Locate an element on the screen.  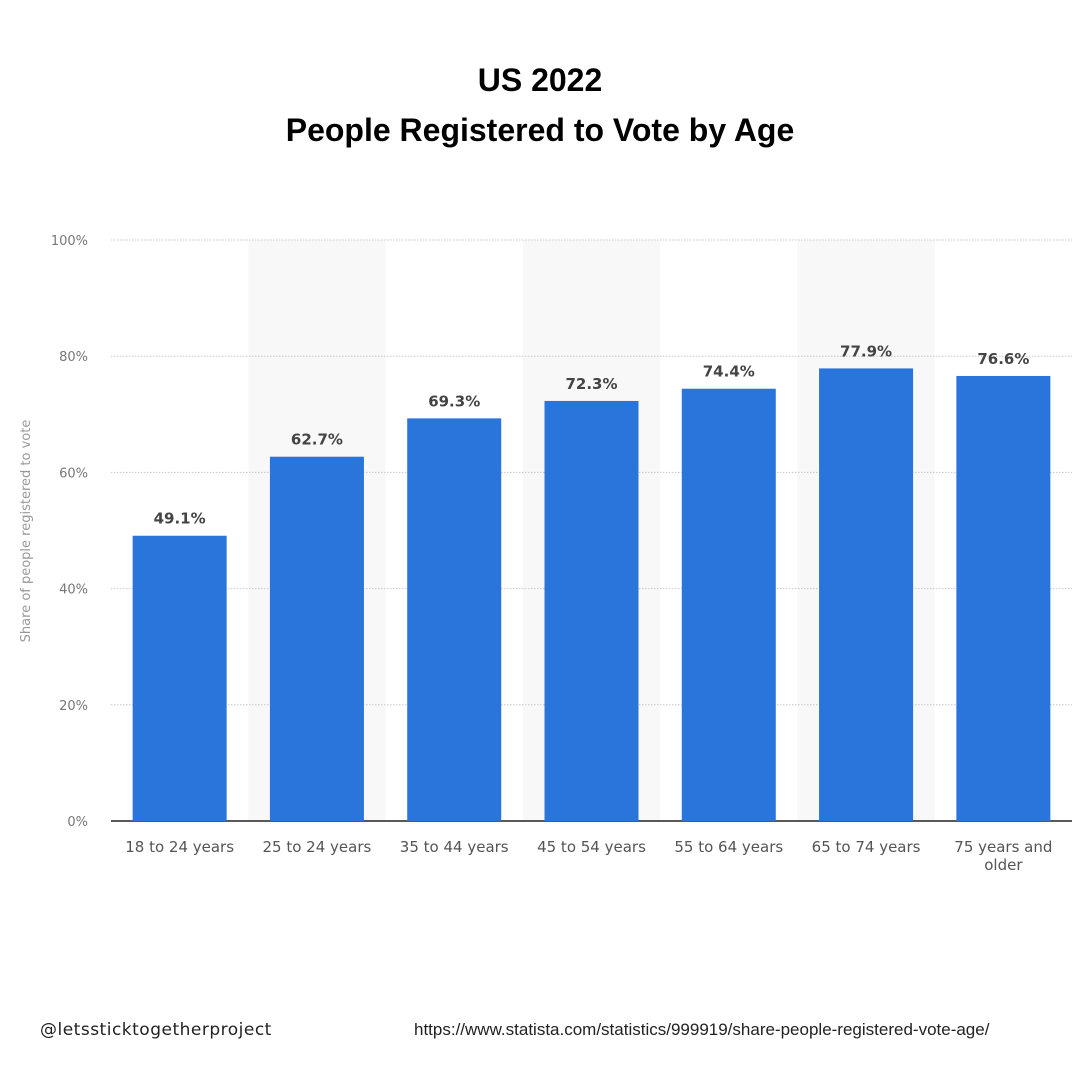
x-tick-label: older is located at coordinates (1003, 865).